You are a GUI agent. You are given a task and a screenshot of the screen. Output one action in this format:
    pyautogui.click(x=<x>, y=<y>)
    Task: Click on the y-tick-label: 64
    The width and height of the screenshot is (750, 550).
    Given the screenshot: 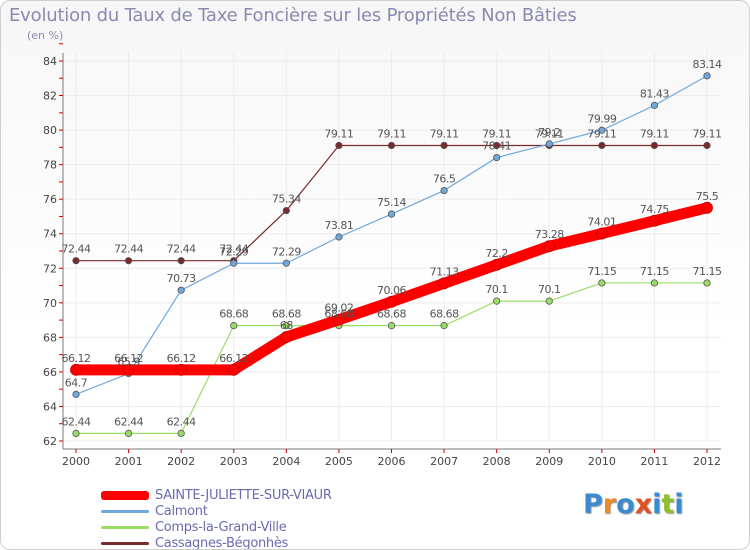 What is the action you would take?
    pyautogui.click(x=50, y=406)
    